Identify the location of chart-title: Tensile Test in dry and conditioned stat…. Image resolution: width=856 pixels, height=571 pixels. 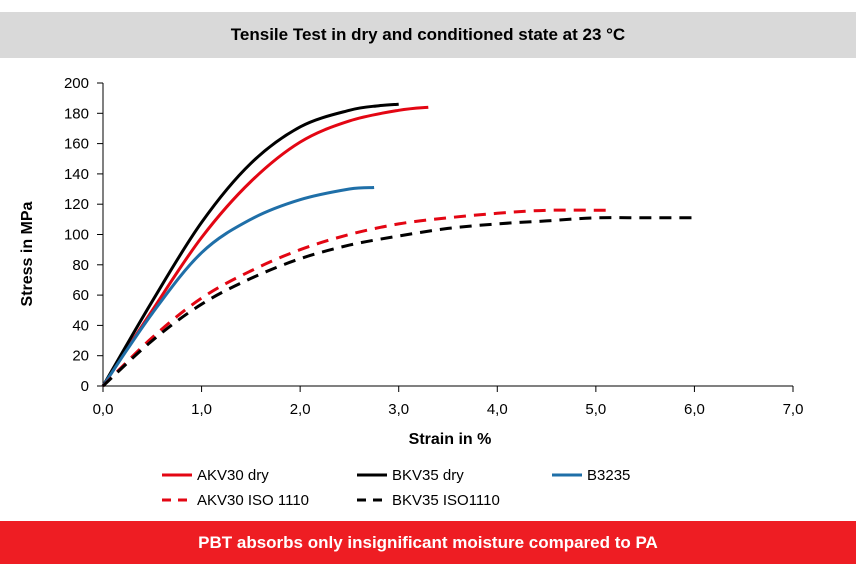
(428, 35).